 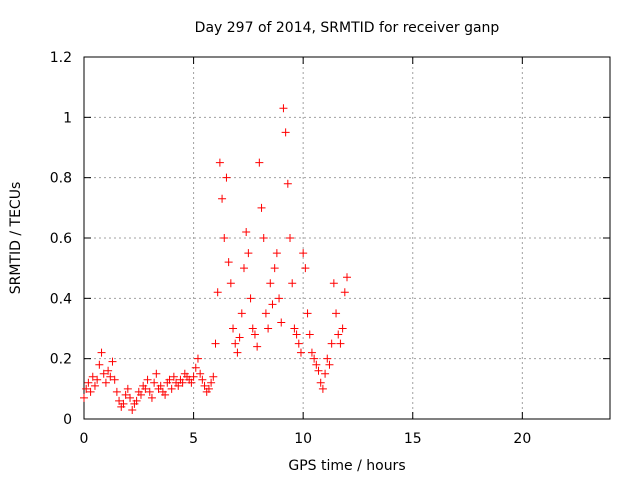 I want to click on x-axis-label: GPS time / hours, so click(x=346, y=466).